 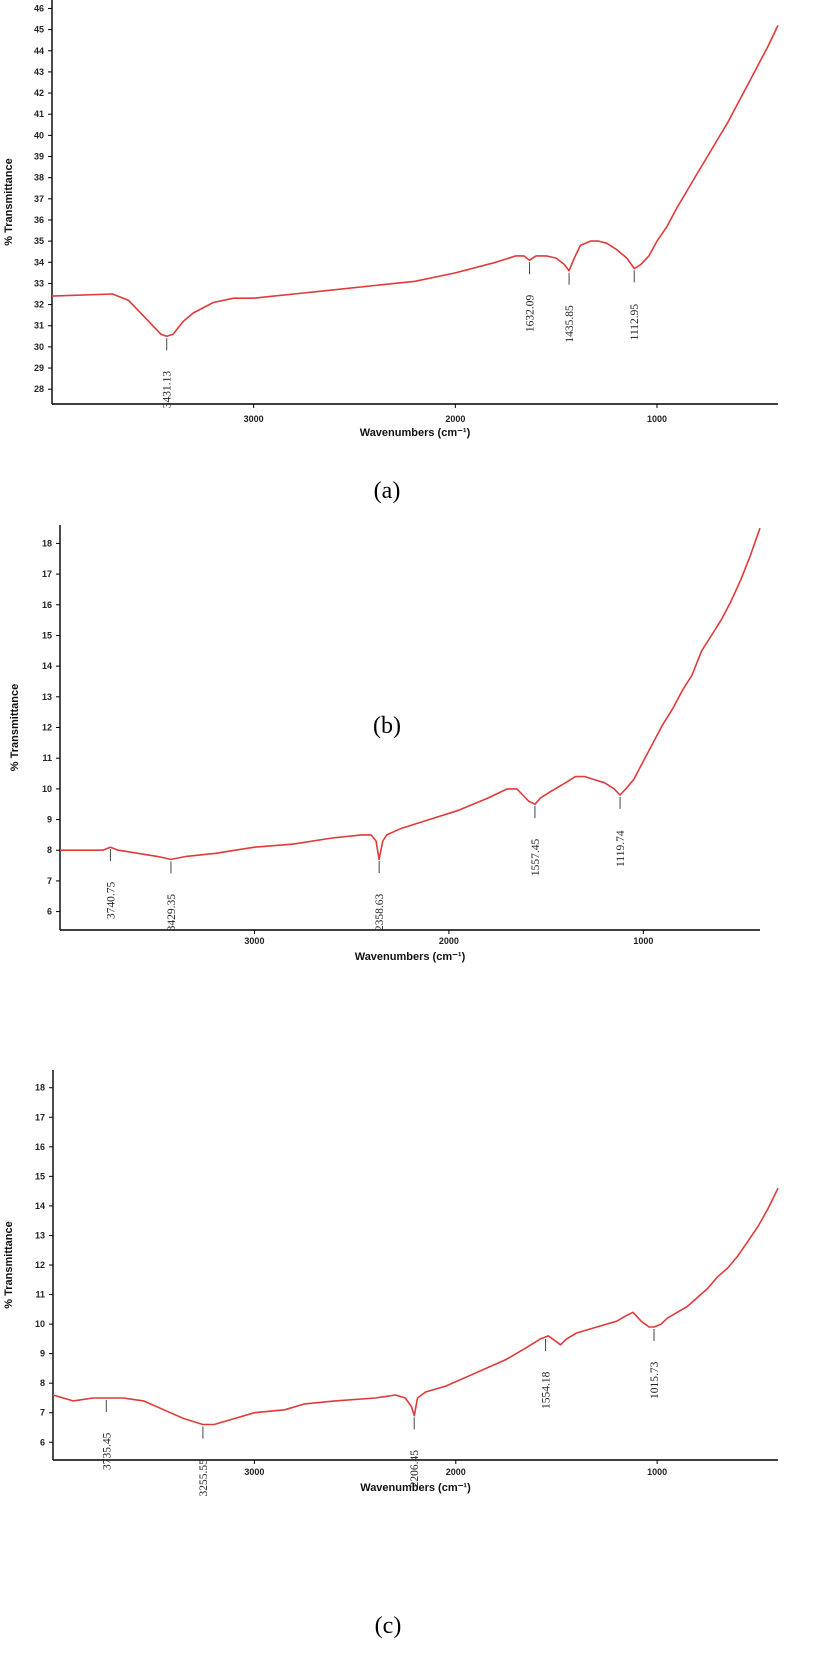 I want to click on y-tick-label: 29, so click(x=39, y=368).